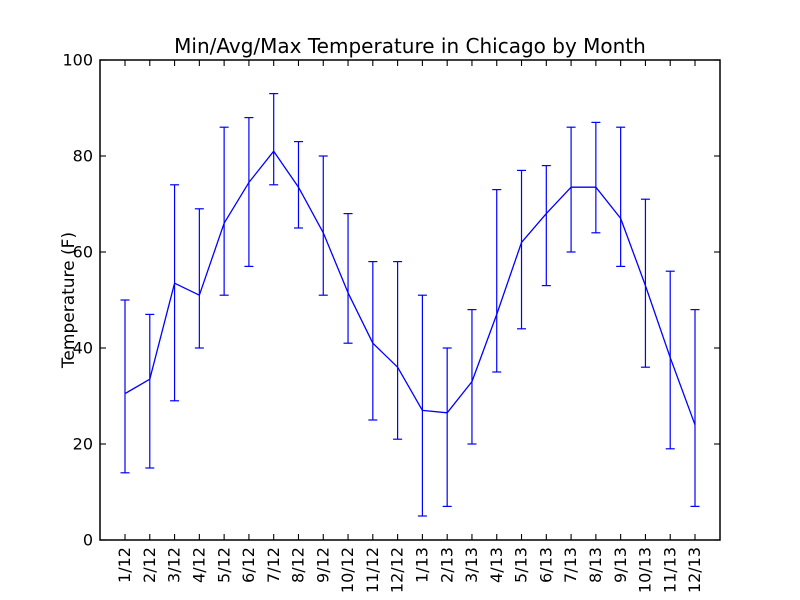 The image size is (800, 600). I want to click on x-tick-label: 11/12, so click(372, 570).